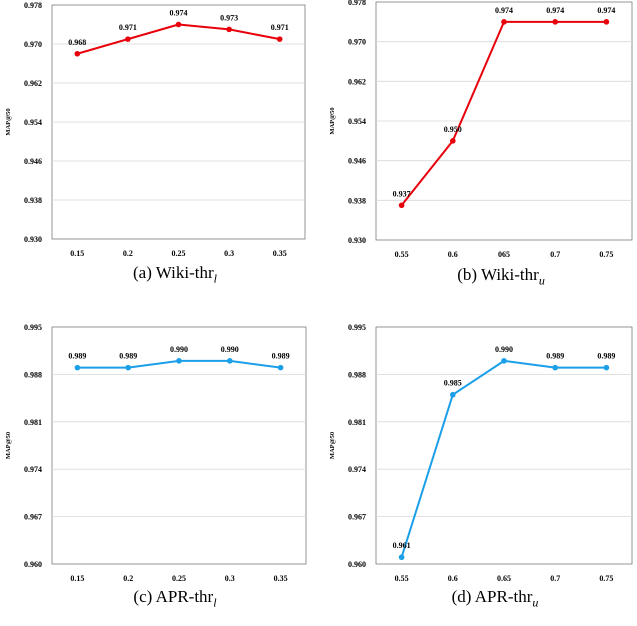 Image resolution: width=637 pixels, height=626 pixels. What do you see at coordinates (402, 545) in the screenshot?
I see `data-label: 0.961` at bounding box center [402, 545].